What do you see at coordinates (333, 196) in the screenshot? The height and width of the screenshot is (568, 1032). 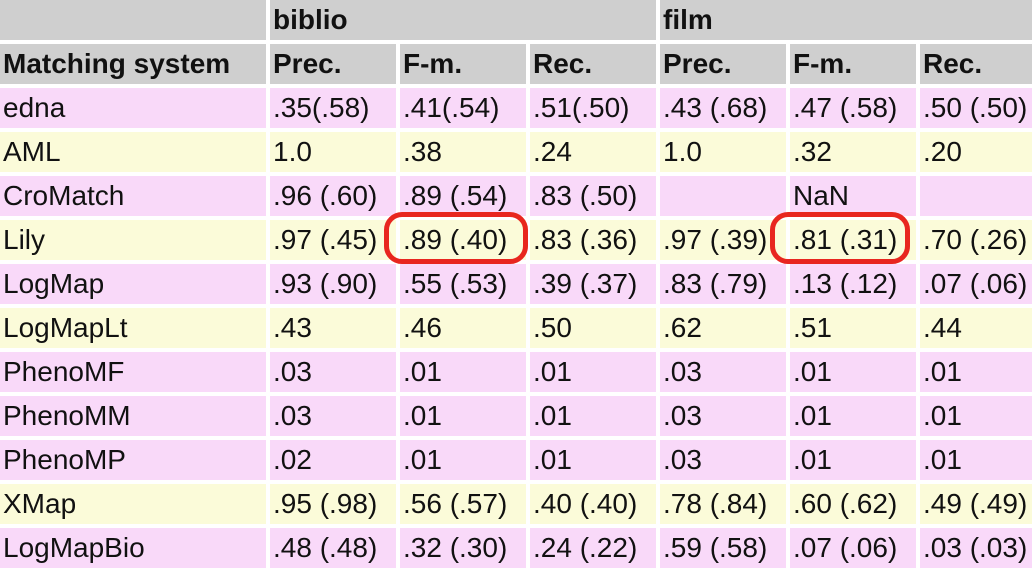 I see `cell-value: .96 (.60)` at bounding box center [333, 196].